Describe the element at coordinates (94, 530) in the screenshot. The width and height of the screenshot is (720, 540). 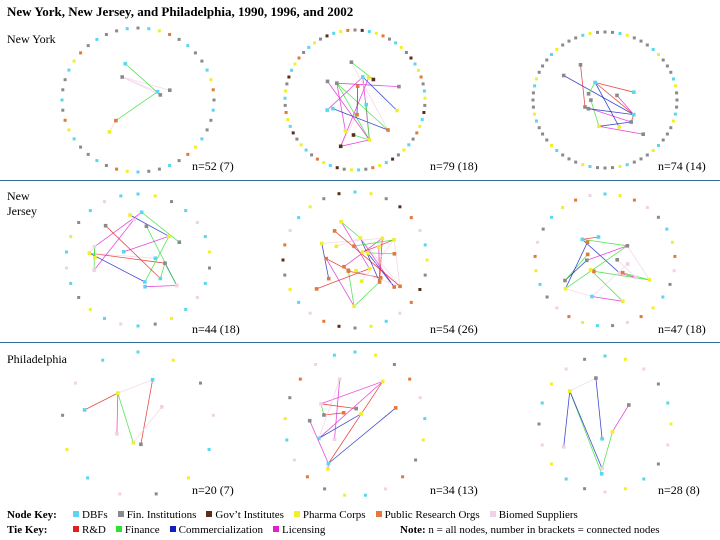
I see `tie-key-item-label: R&D` at that location.